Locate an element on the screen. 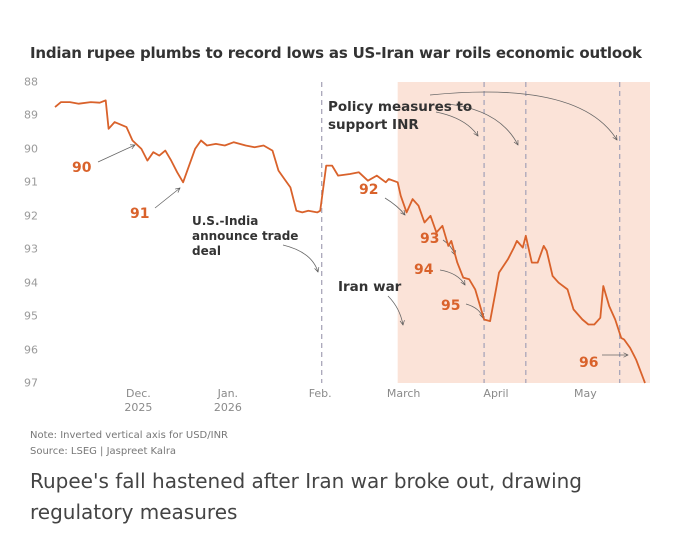  y-tick-label: 88 is located at coordinates (31, 82).